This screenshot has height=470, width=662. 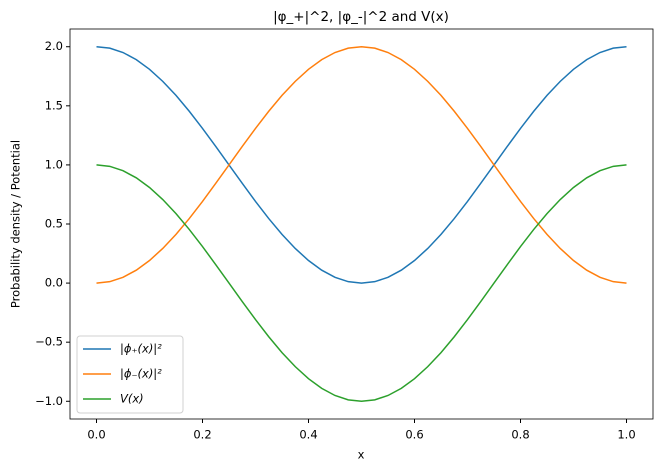 What do you see at coordinates (49, 342) in the screenshot?
I see `y-tick-label: −0.5` at bounding box center [49, 342].